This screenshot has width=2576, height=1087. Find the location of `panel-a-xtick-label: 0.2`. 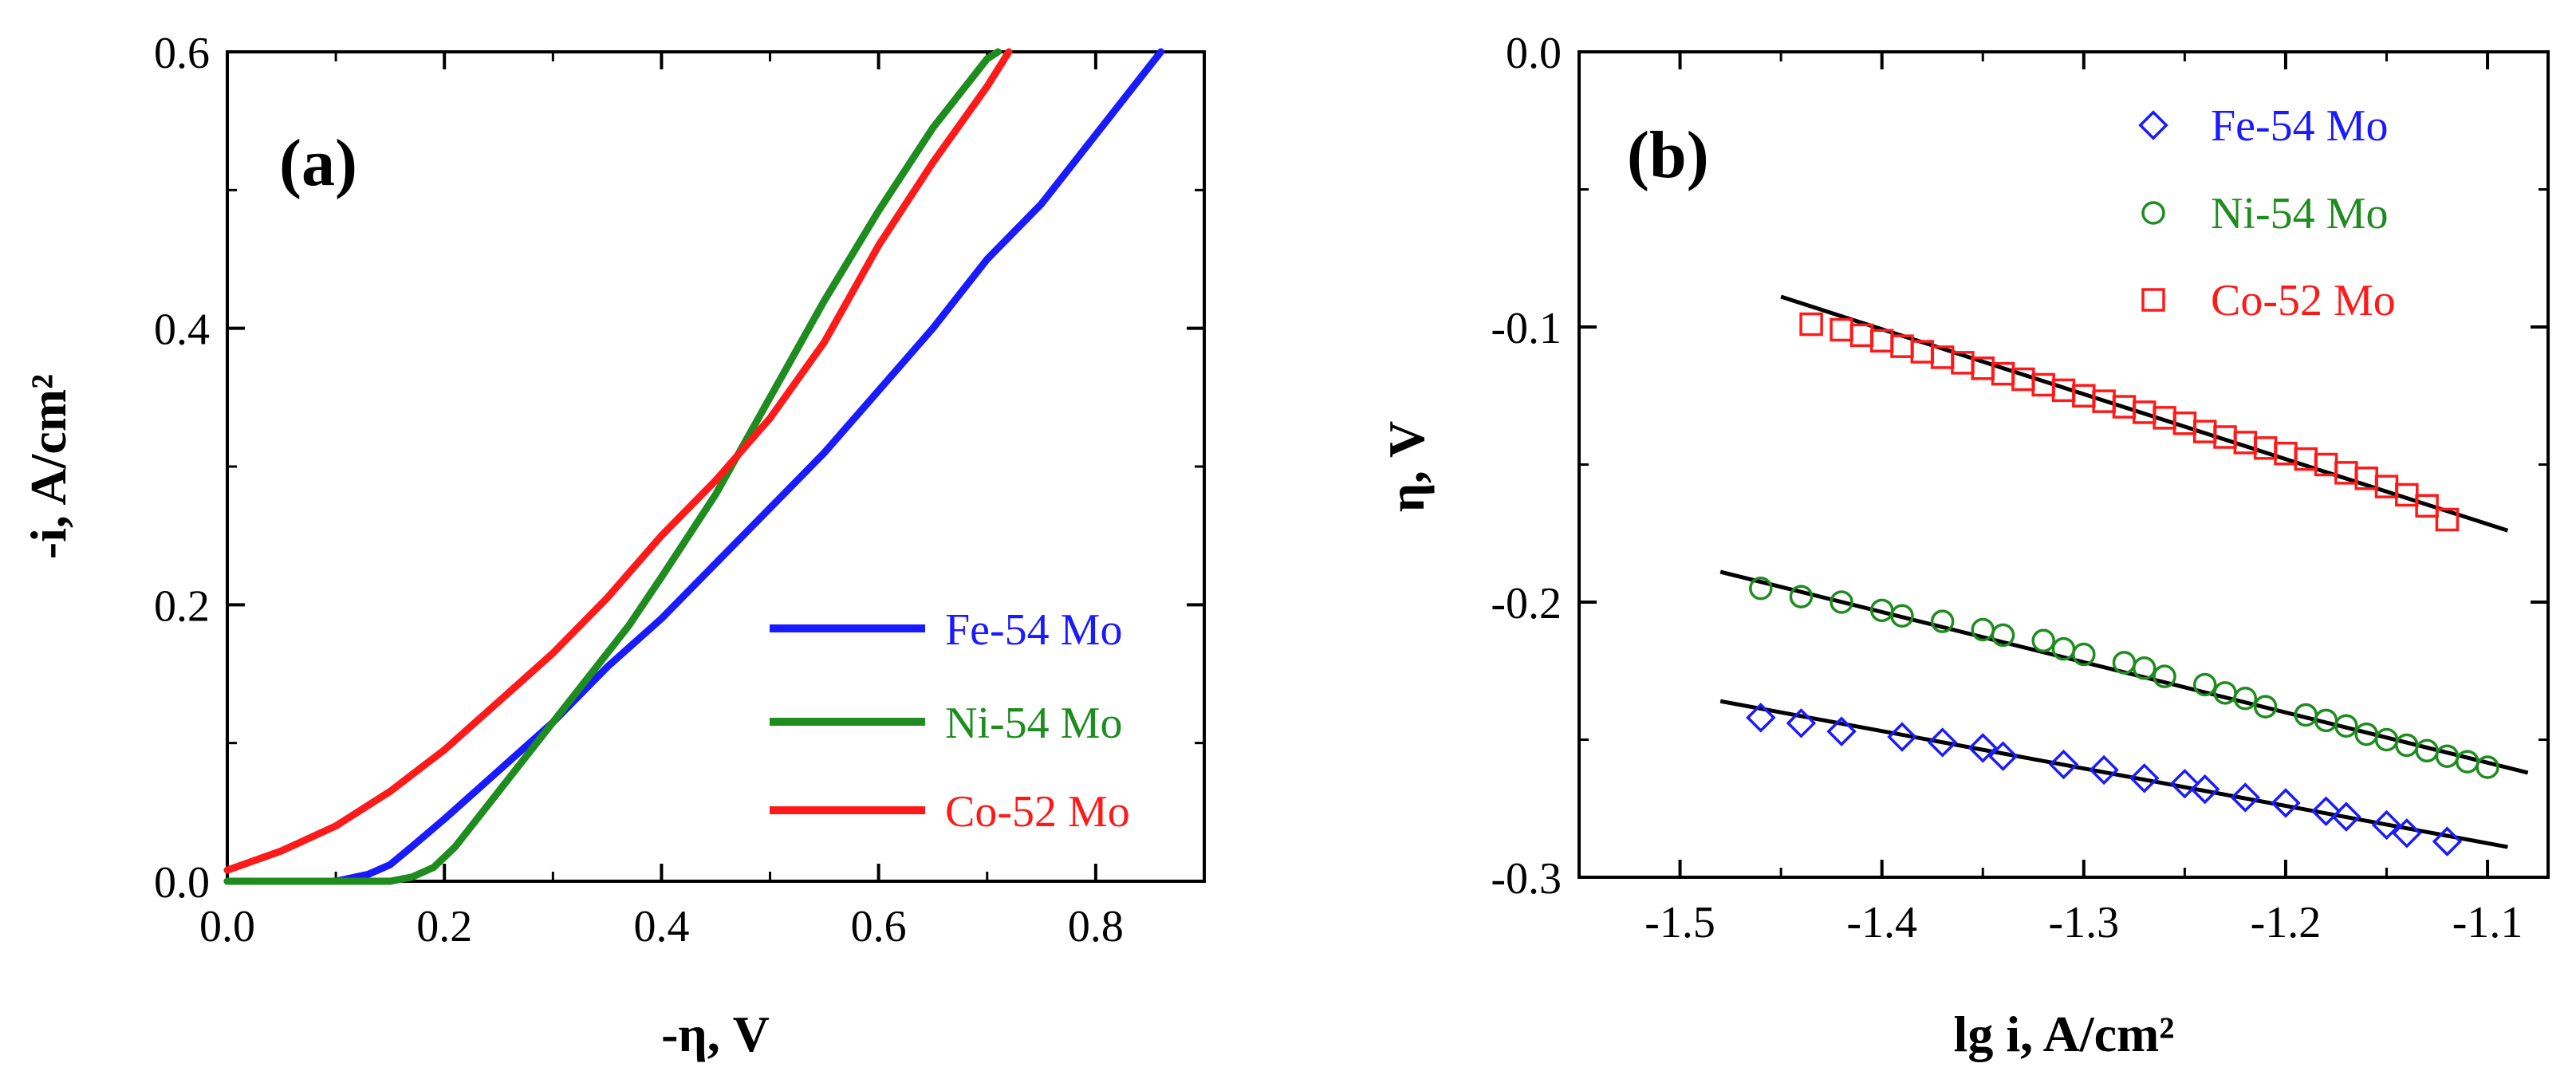

panel-a-xtick-label: 0.2 is located at coordinates (444, 926).